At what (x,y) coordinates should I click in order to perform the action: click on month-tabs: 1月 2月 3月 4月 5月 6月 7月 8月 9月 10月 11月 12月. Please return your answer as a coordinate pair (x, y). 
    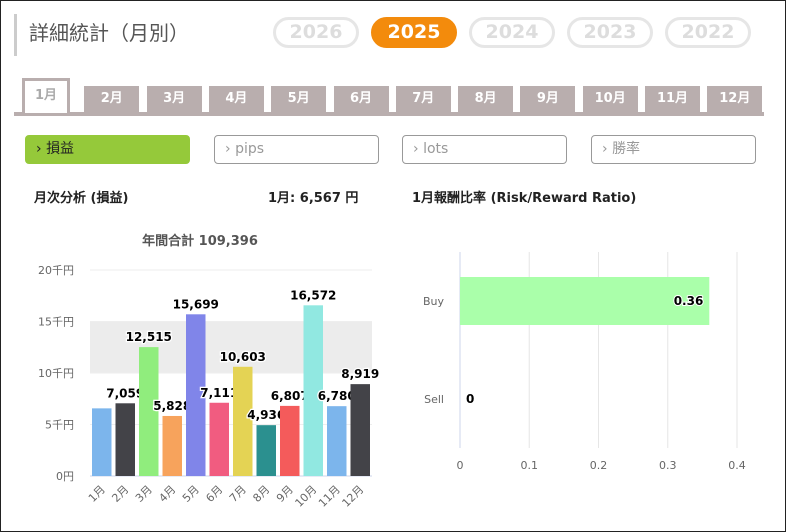
    Looking at the image, I should click on (389, 97).